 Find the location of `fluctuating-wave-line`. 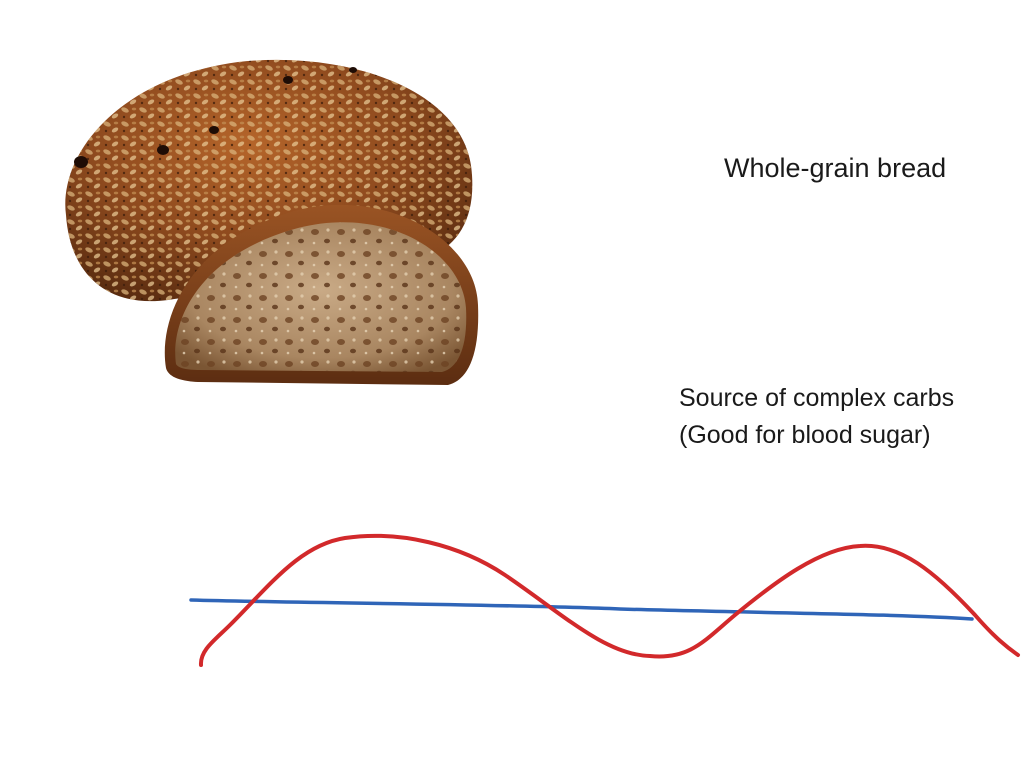

fluctuating-wave-line is located at coordinates (609, 600).